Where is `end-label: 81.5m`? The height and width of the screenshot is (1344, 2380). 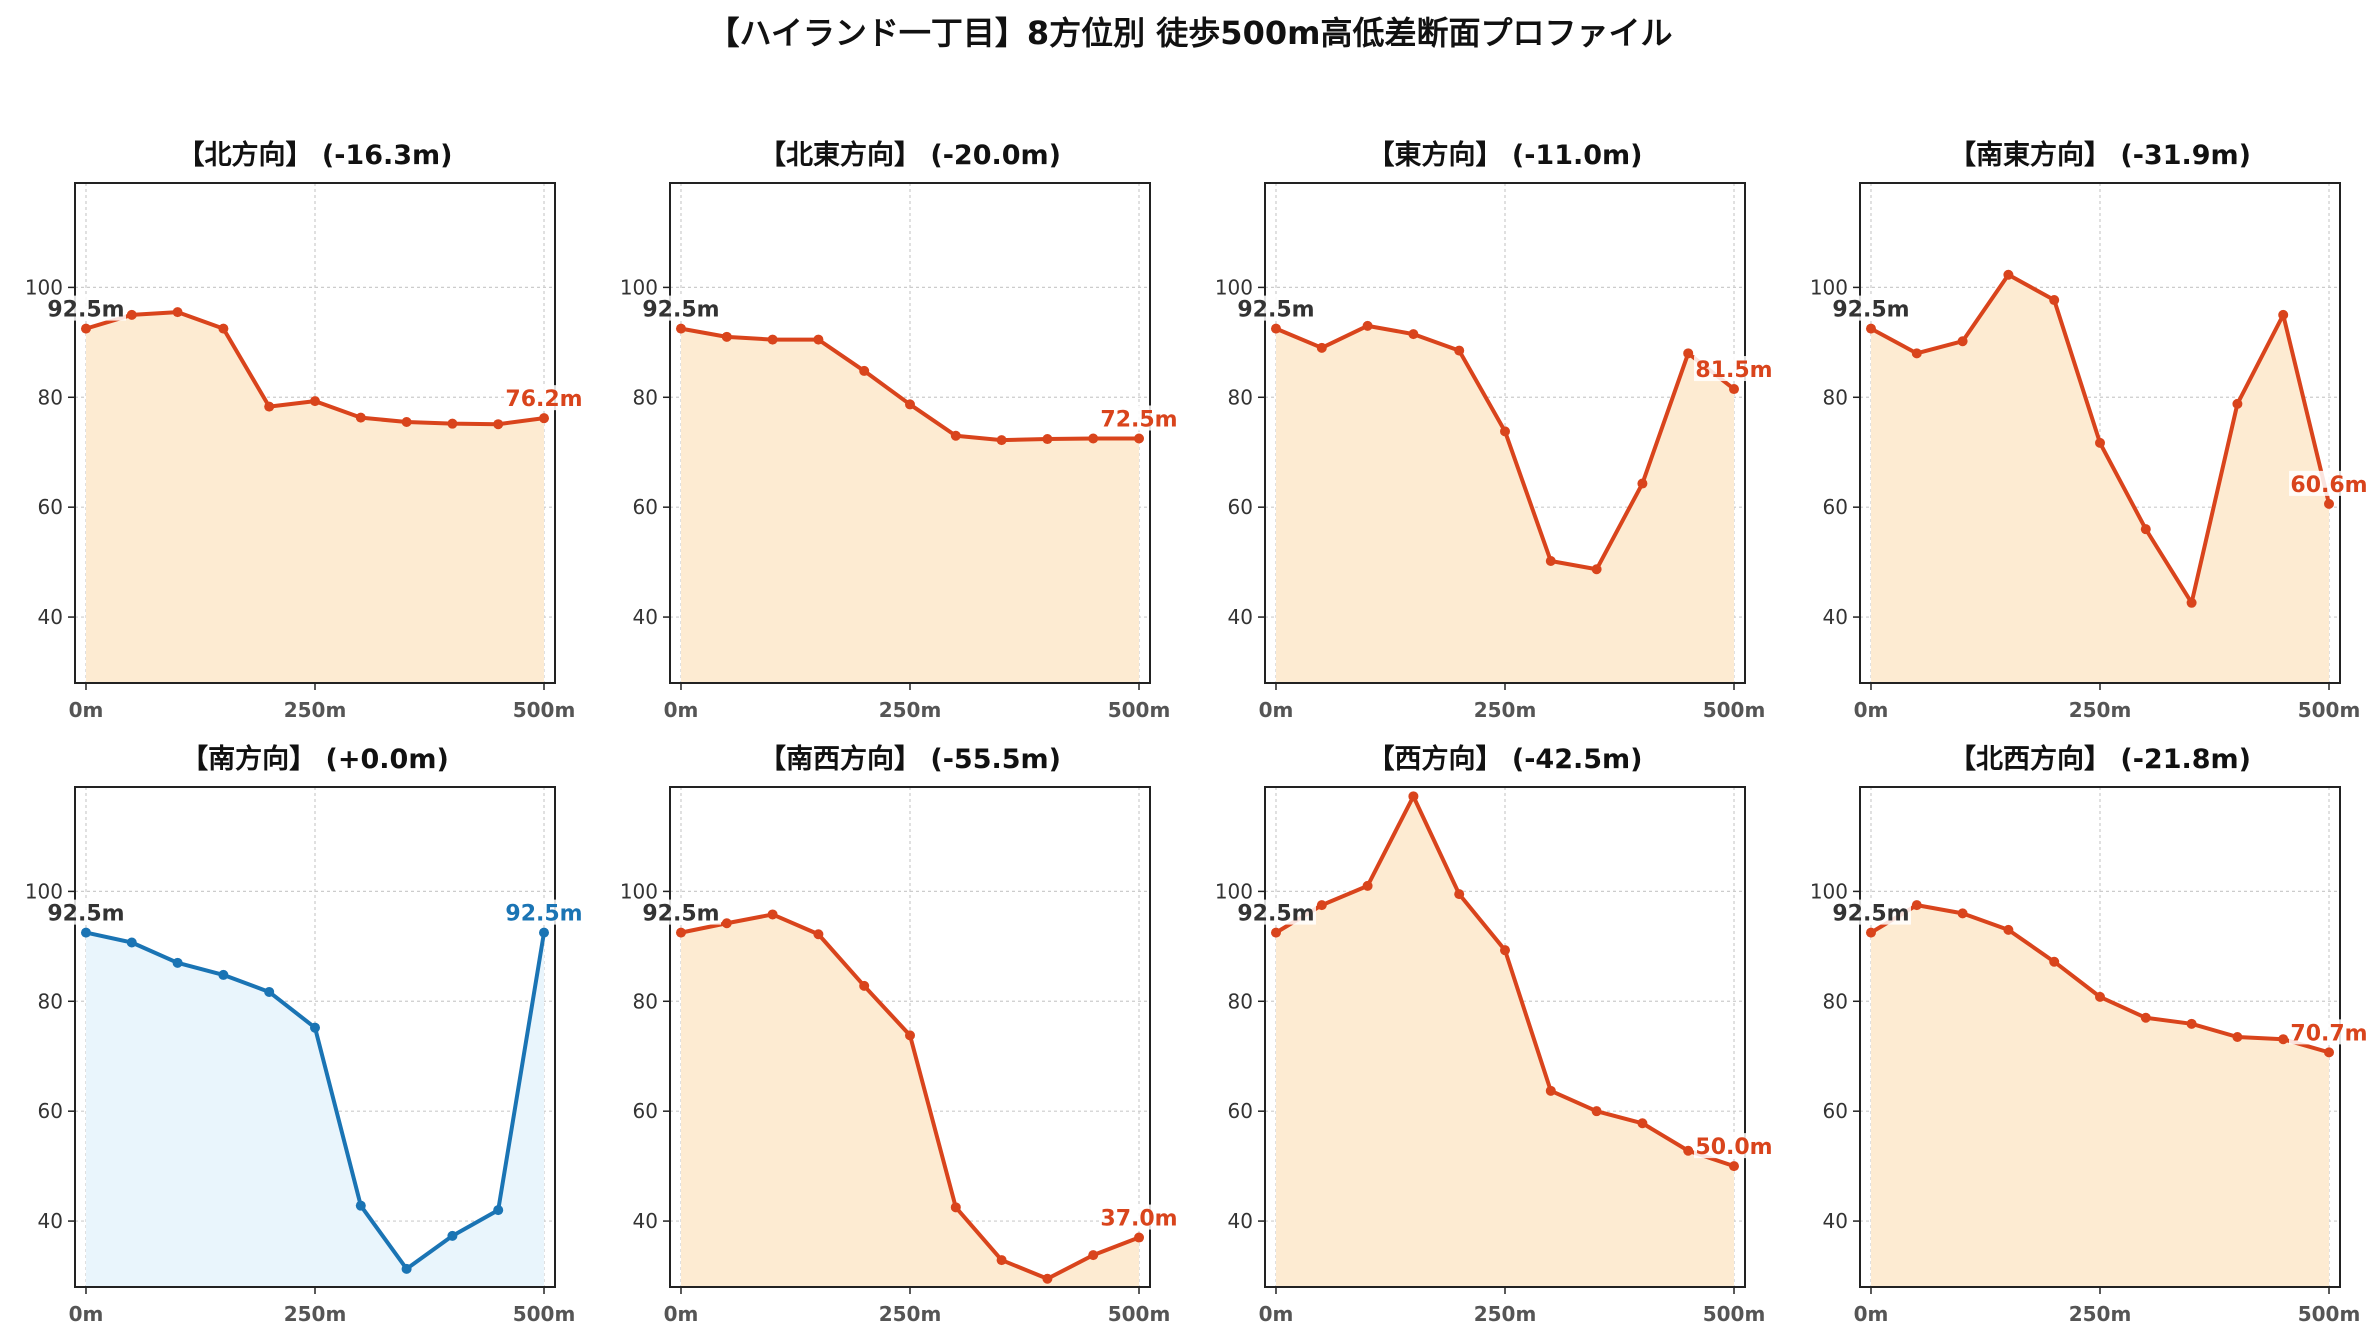
end-label: 81.5m is located at coordinates (1733, 370).